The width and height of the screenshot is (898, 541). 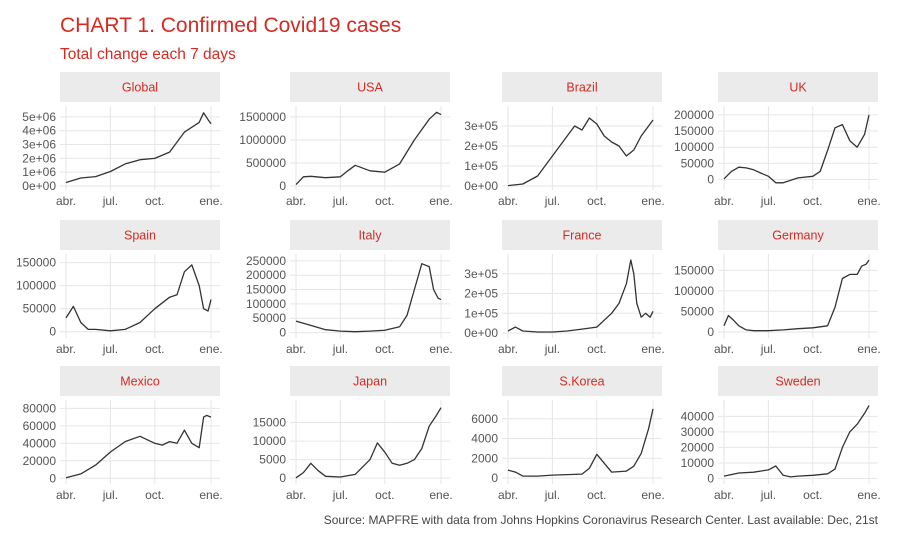 What do you see at coordinates (110, 495) in the screenshot?
I see `x-tick-mexico: jul.` at bounding box center [110, 495].